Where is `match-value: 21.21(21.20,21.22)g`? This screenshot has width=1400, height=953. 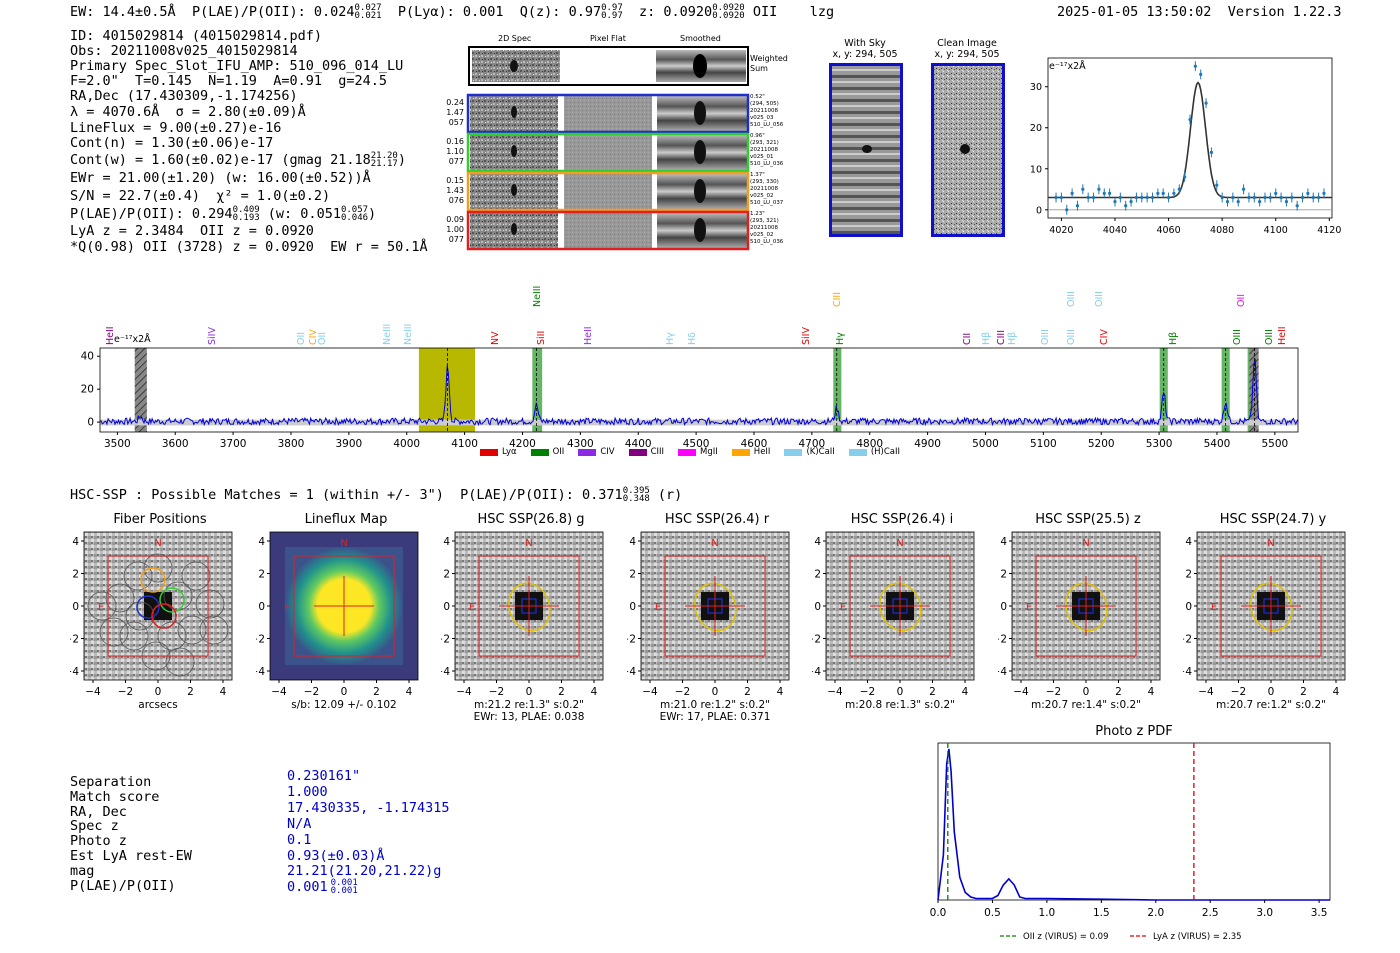 match-value: 21.21(21.20,21.22)g is located at coordinates (364, 871).